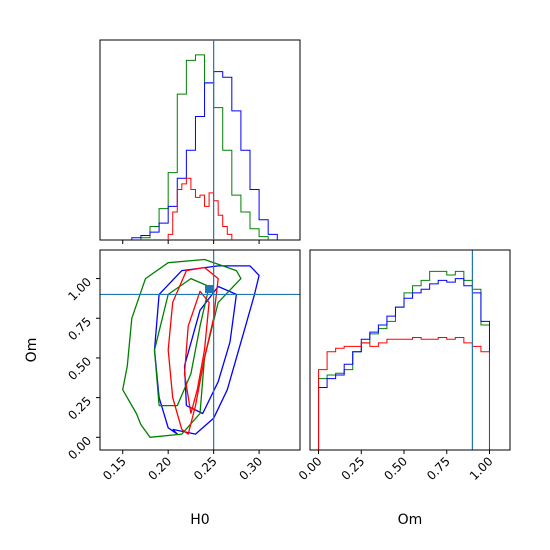  Describe the element at coordinates (32, 350) in the screenshot. I see `om-y-axis-label: Om` at that location.